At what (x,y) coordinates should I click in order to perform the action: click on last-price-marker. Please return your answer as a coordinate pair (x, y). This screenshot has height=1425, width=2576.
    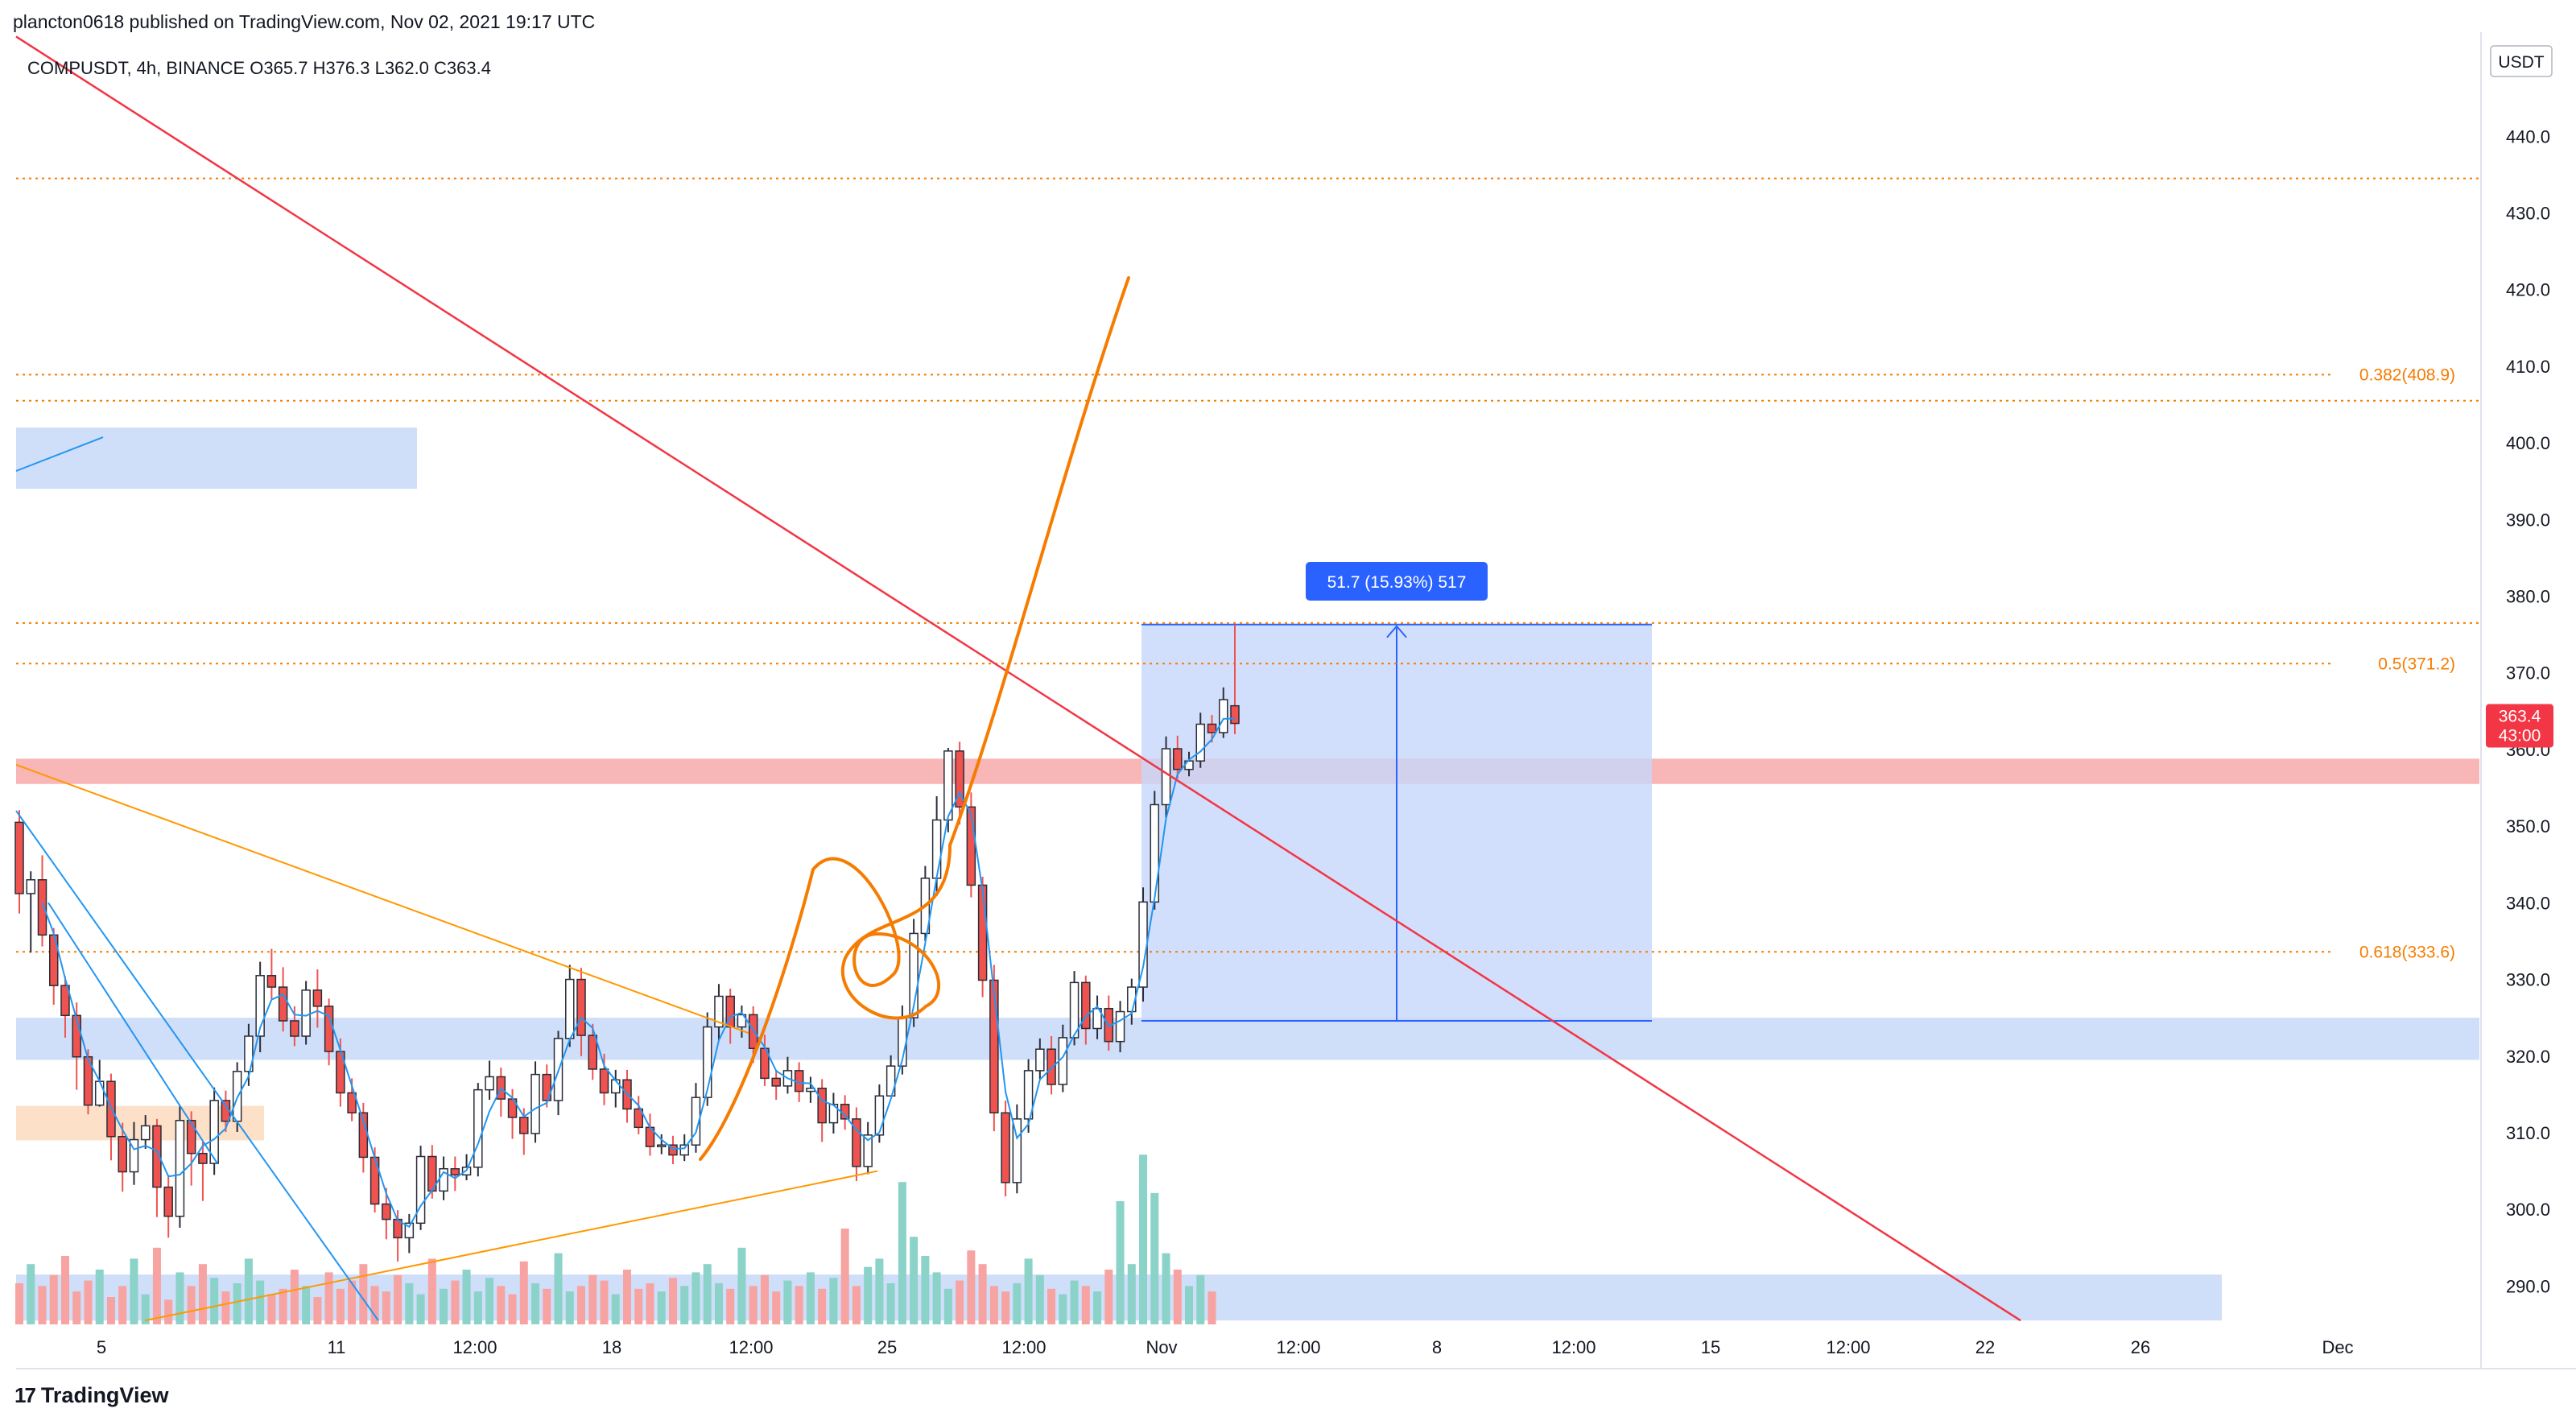
    Looking at the image, I should click on (2519, 726).